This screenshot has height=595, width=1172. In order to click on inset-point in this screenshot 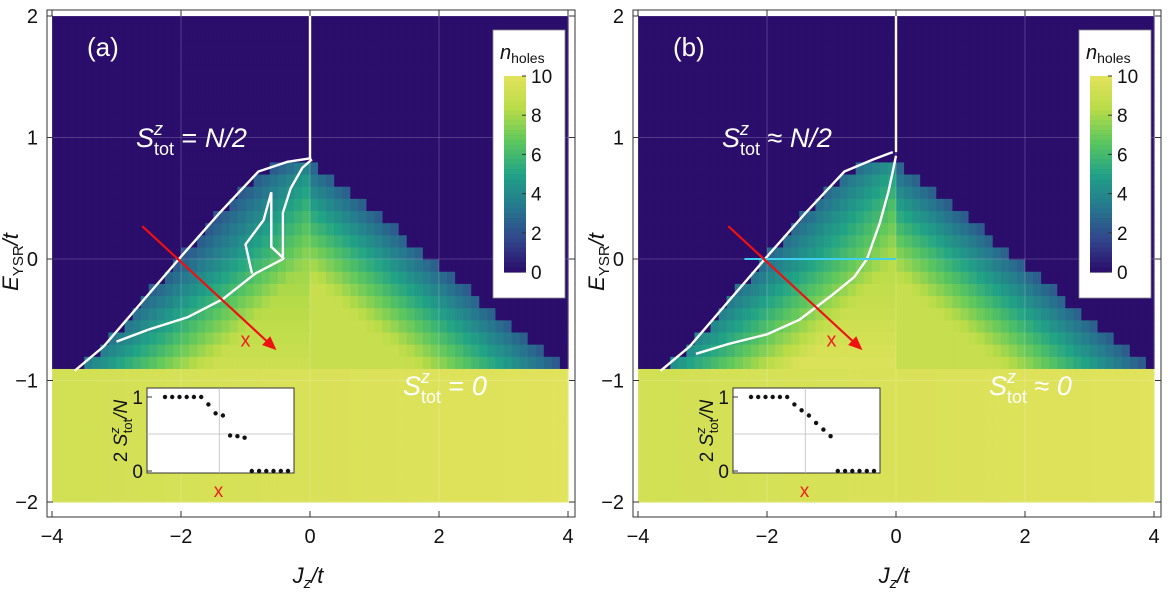, I will do `click(208, 404)`.